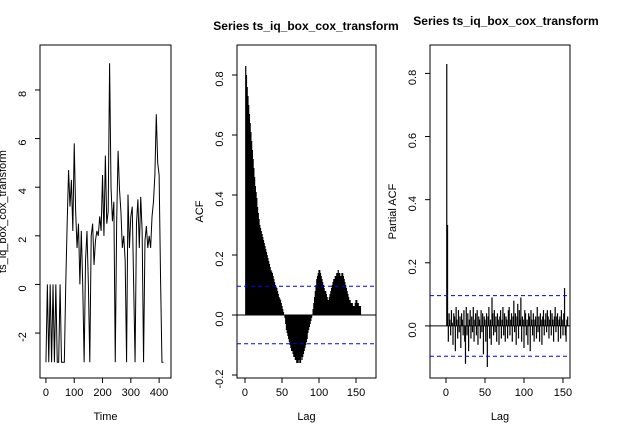  Describe the element at coordinates (4, 211) in the screenshot. I see `y-axis-label: ts_iq_box_cox_transform` at that location.